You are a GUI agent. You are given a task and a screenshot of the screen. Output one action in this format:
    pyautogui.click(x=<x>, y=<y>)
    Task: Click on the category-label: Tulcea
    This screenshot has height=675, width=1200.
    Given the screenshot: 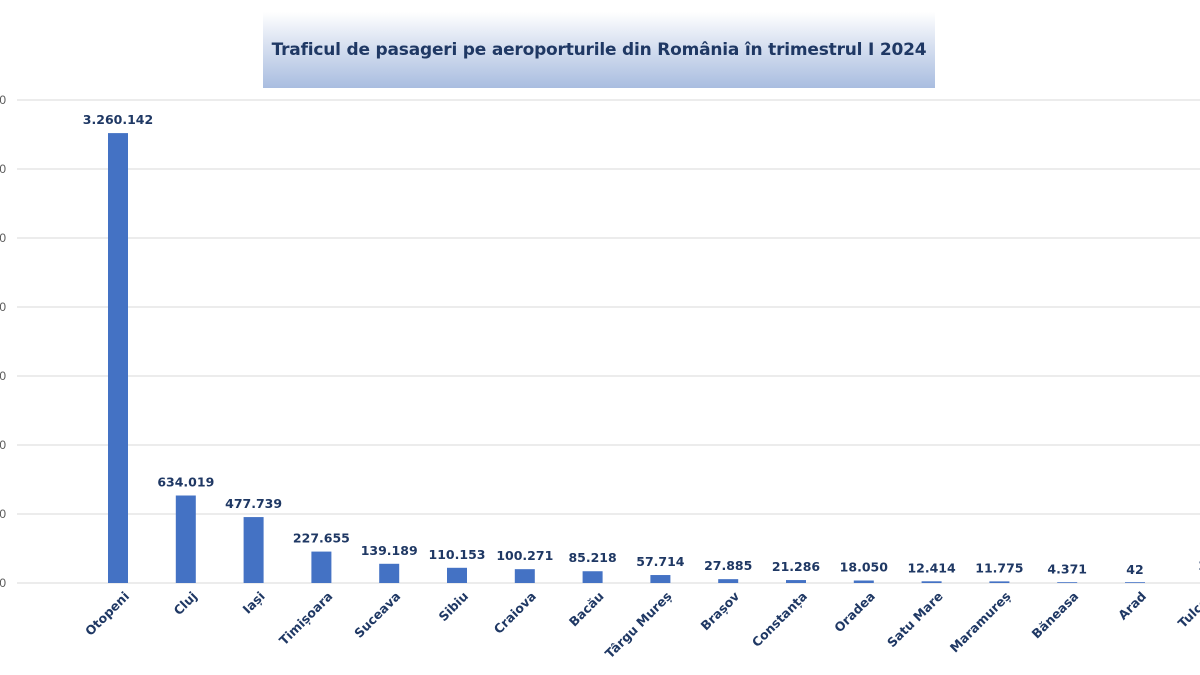 What is the action you would take?
    pyautogui.click(x=1187, y=610)
    